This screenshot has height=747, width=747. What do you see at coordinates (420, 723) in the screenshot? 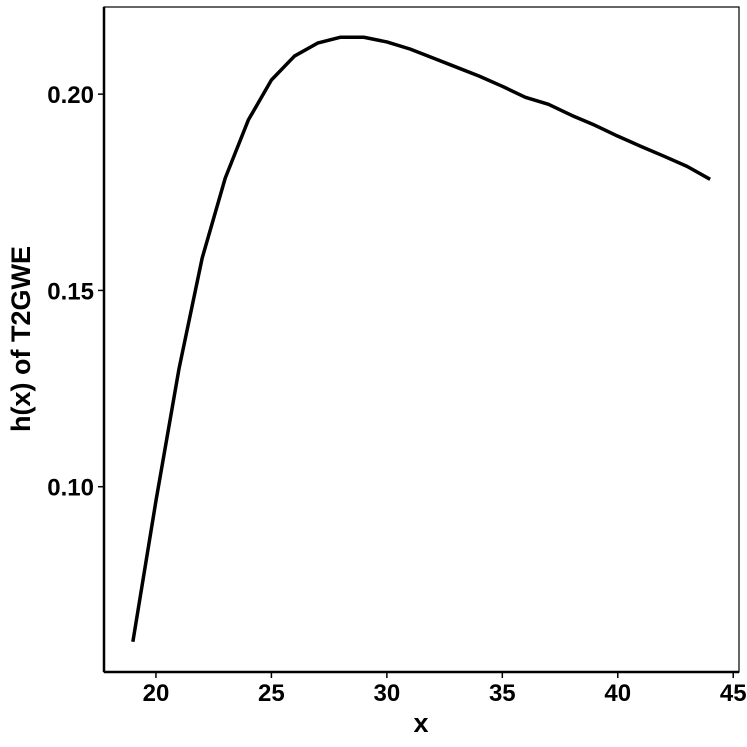
I see `x-axis-title: x` at bounding box center [420, 723].